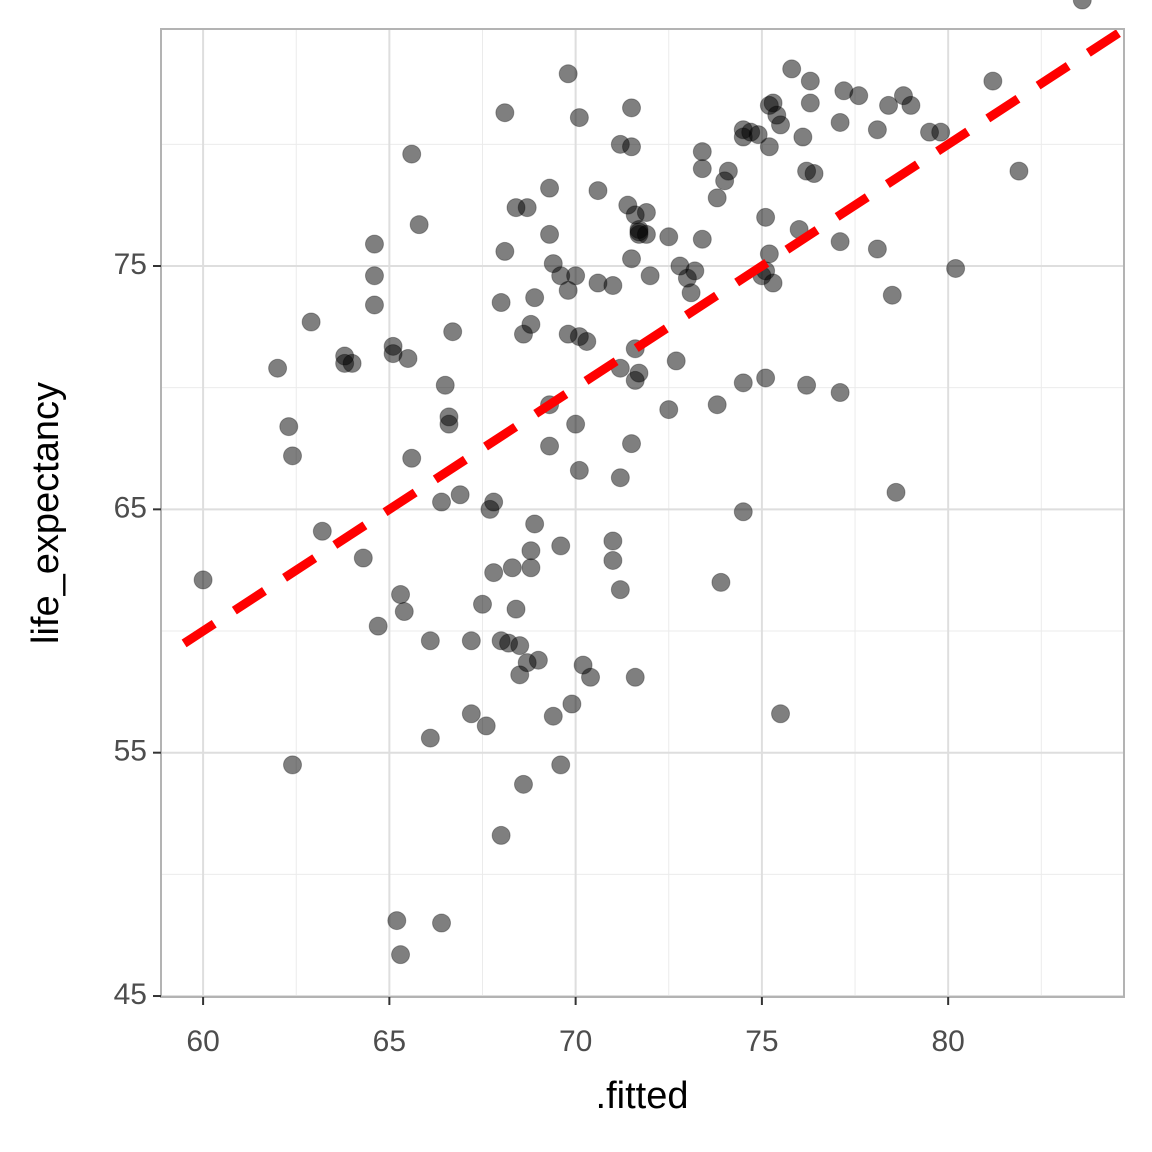  What do you see at coordinates (130, 507) in the screenshot?
I see `y-tick-label: 65` at bounding box center [130, 507].